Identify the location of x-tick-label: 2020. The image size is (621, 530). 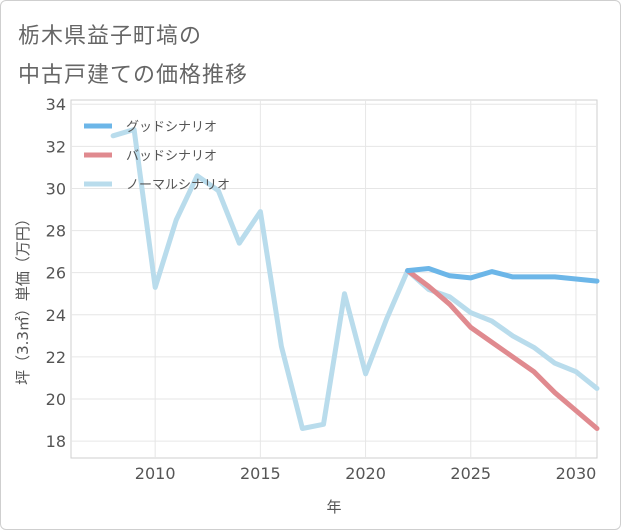
(365, 473).